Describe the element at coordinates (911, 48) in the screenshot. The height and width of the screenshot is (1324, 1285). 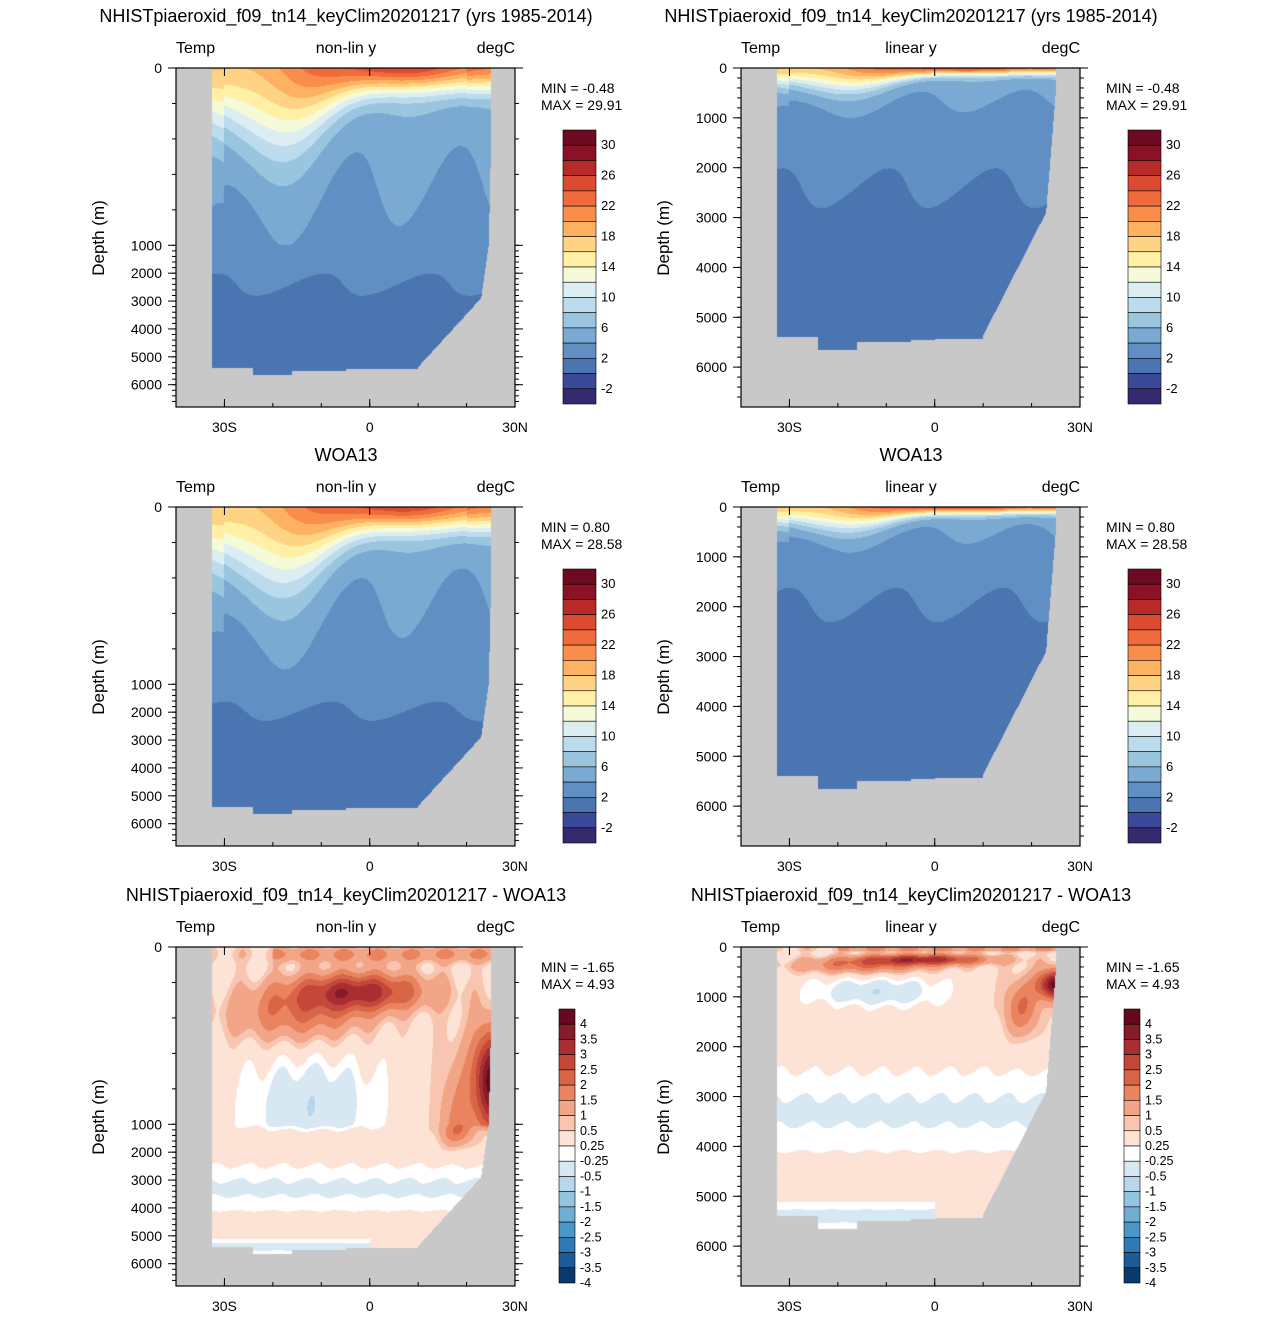
I see `axis-scale-label: linear y` at that location.